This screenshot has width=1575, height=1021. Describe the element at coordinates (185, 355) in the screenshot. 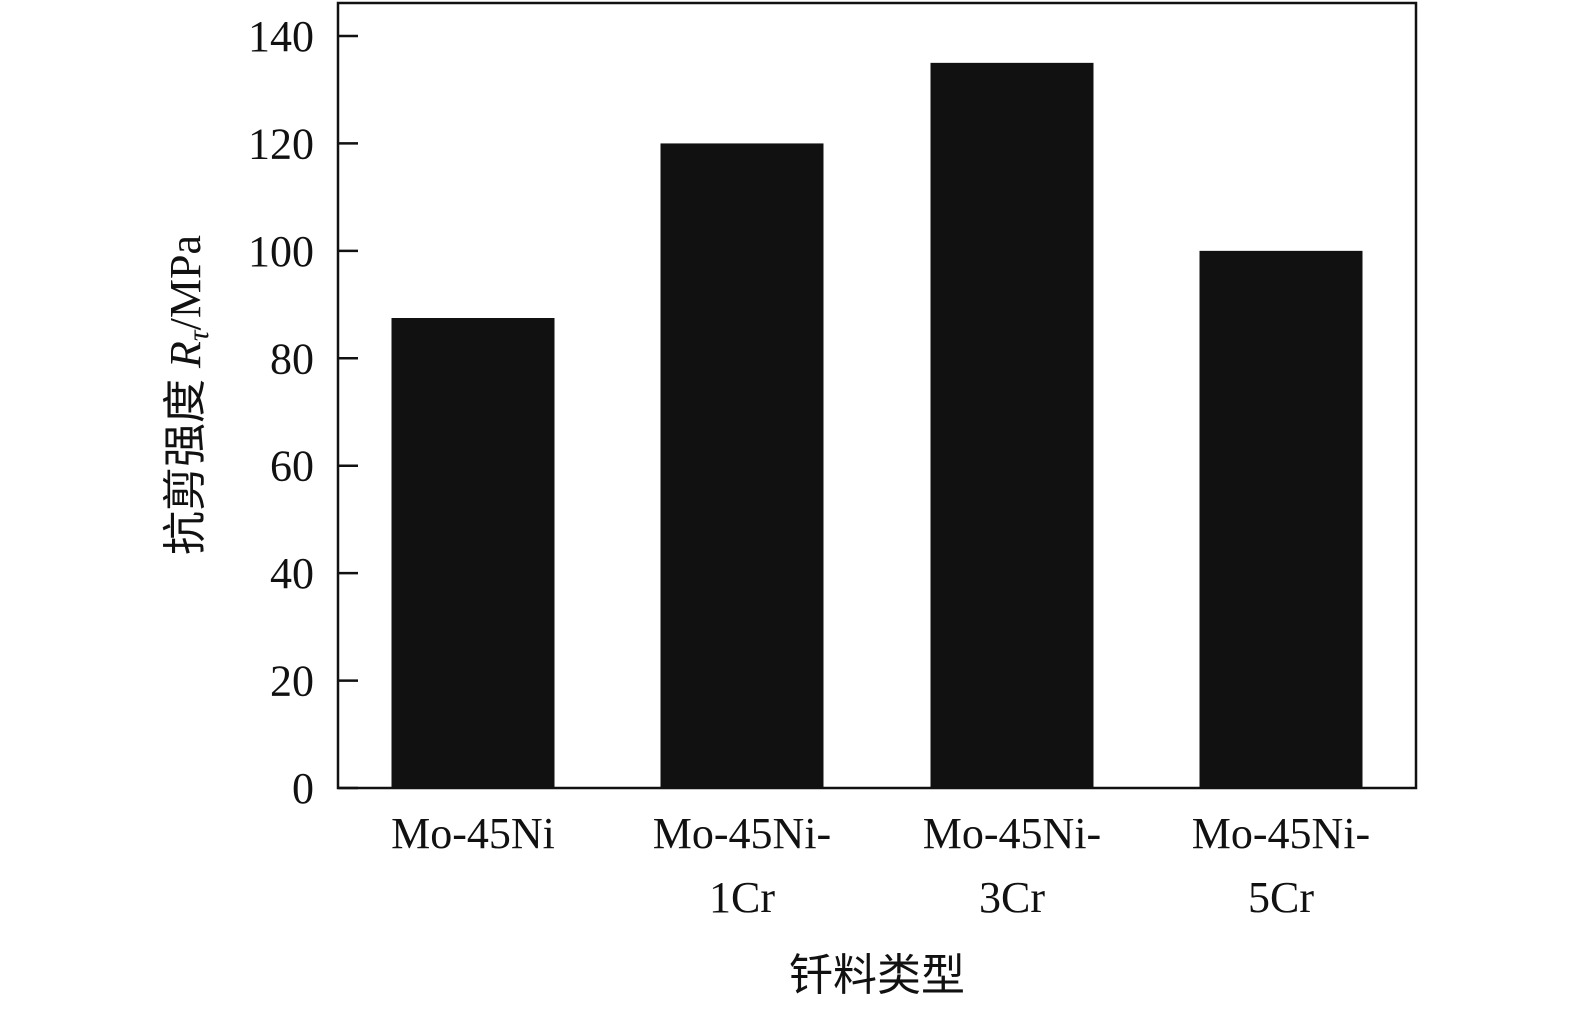

I see `y-axis-title-symbol: R` at that location.